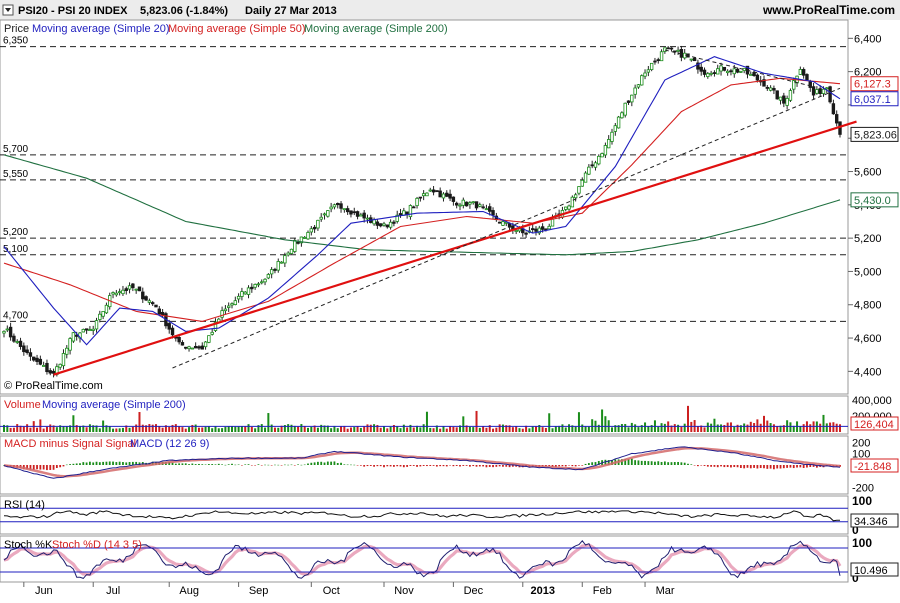 This screenshot has height=603, width=900. Describe the element at coordinates (8, 10) in the screenshot. I see `header-icon` at that location.